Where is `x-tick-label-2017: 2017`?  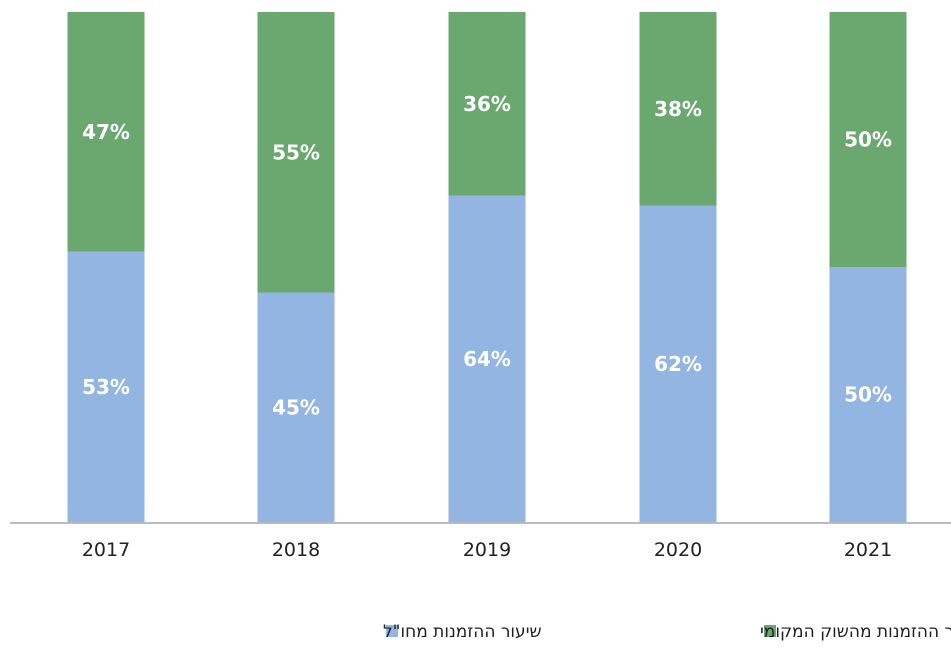 x-tick-label-2017: 2017 is located at coordinates (106, 550).